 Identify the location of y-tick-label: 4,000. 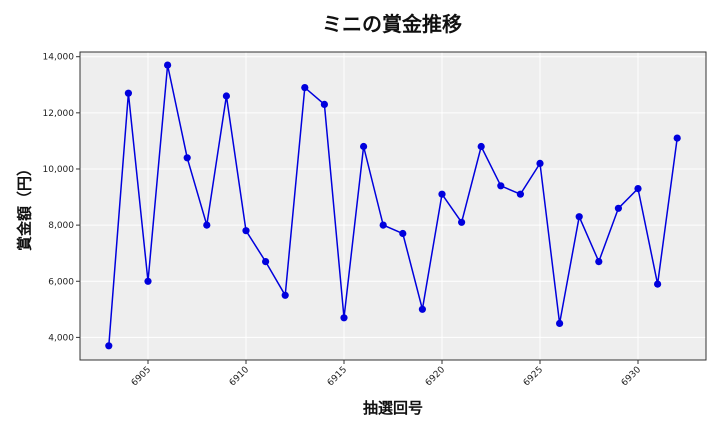
(61, 338).